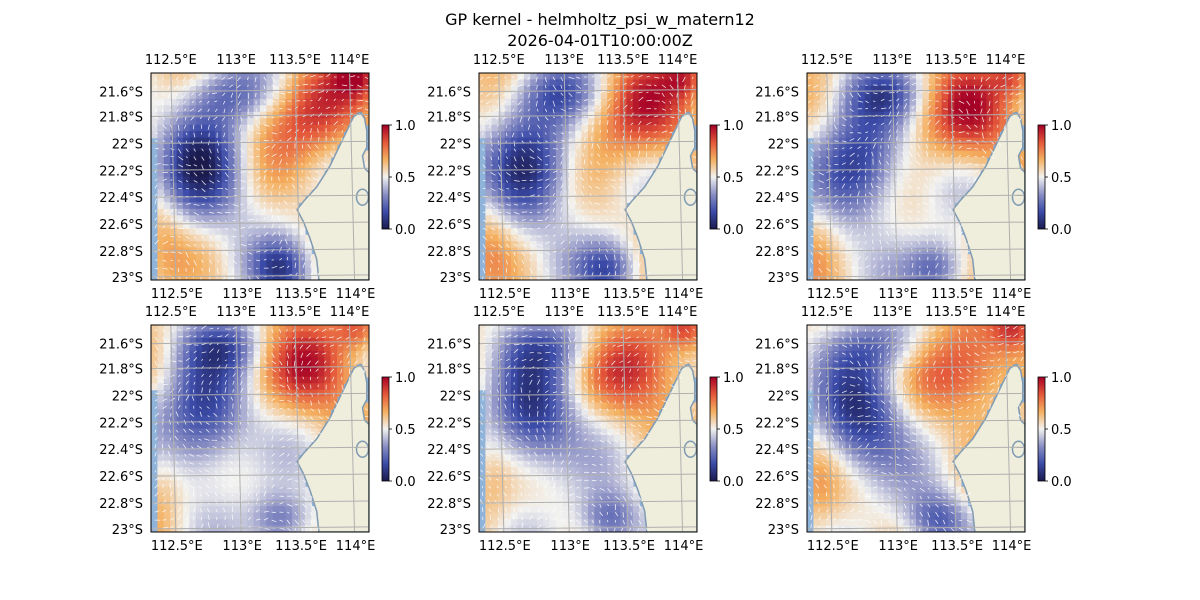 The image size is (1200, 600). Describe the element at coordinates (833, 546) in the screenshot. I see `lon-tick-bottom: 112.5°E` at that location.